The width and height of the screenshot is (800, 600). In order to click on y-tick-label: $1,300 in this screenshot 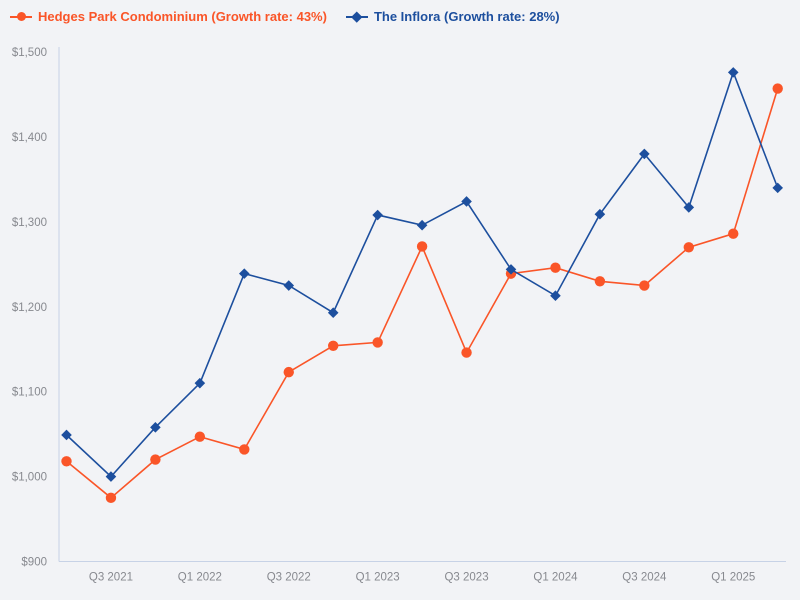, I will do `click(29, 223)`.